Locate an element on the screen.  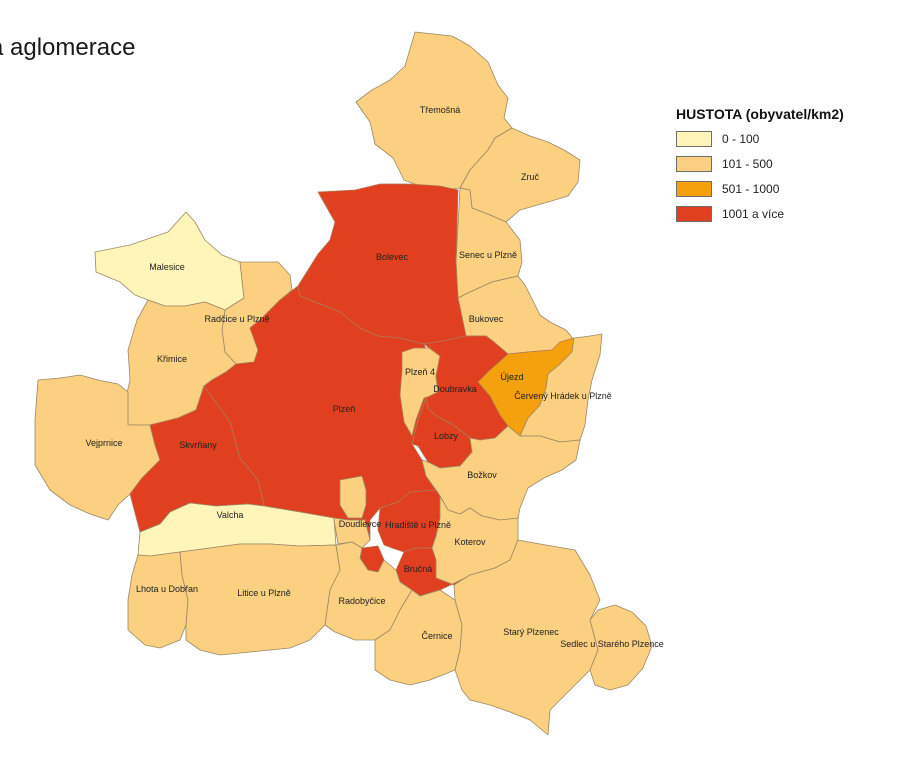
legend-label: 0 - 100 is located at coordinates (741, 138).